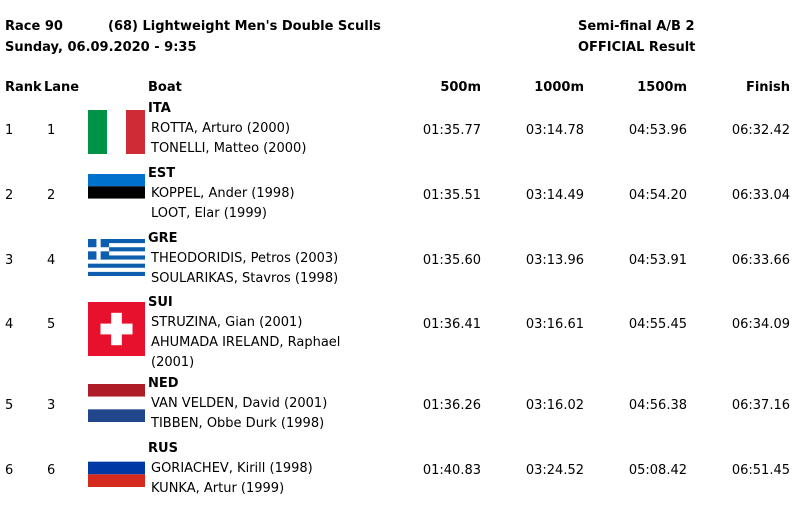 Image resolution: width=800 pixels, height=505 pixels. I want to click on rower: KUNKA, Artur (1999), so click(218, 488).